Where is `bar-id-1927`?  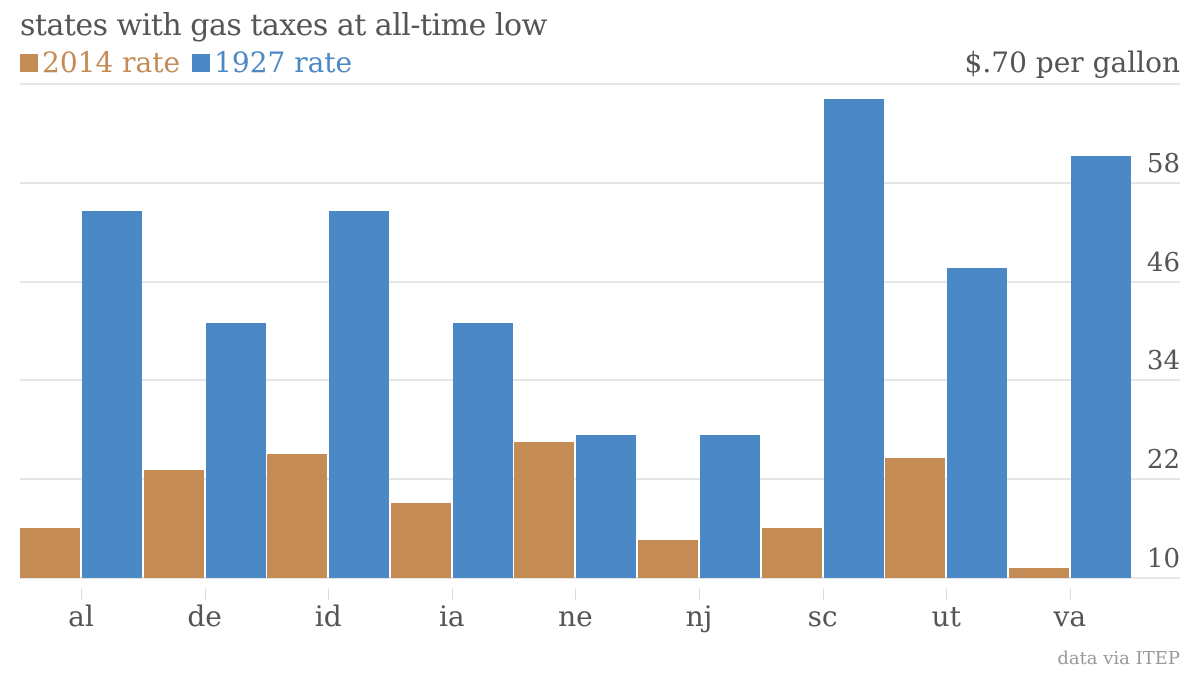 bar-id-1927 is located at coordinates (359, 394).